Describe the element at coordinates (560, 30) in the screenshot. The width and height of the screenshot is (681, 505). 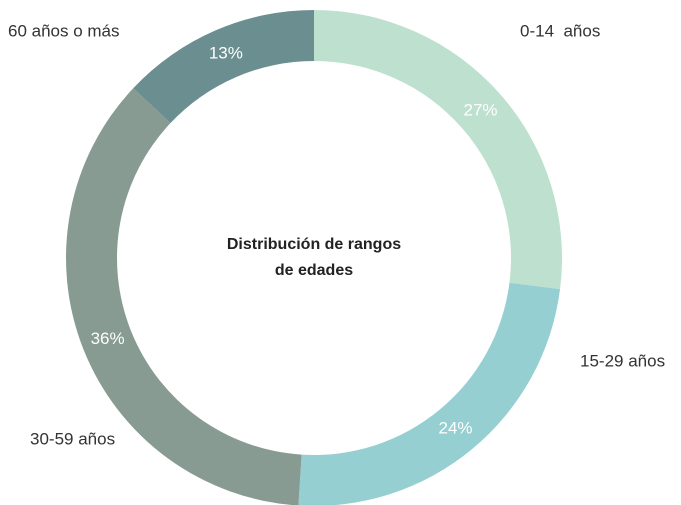
I see `category-label: 0-14 años` at that location.